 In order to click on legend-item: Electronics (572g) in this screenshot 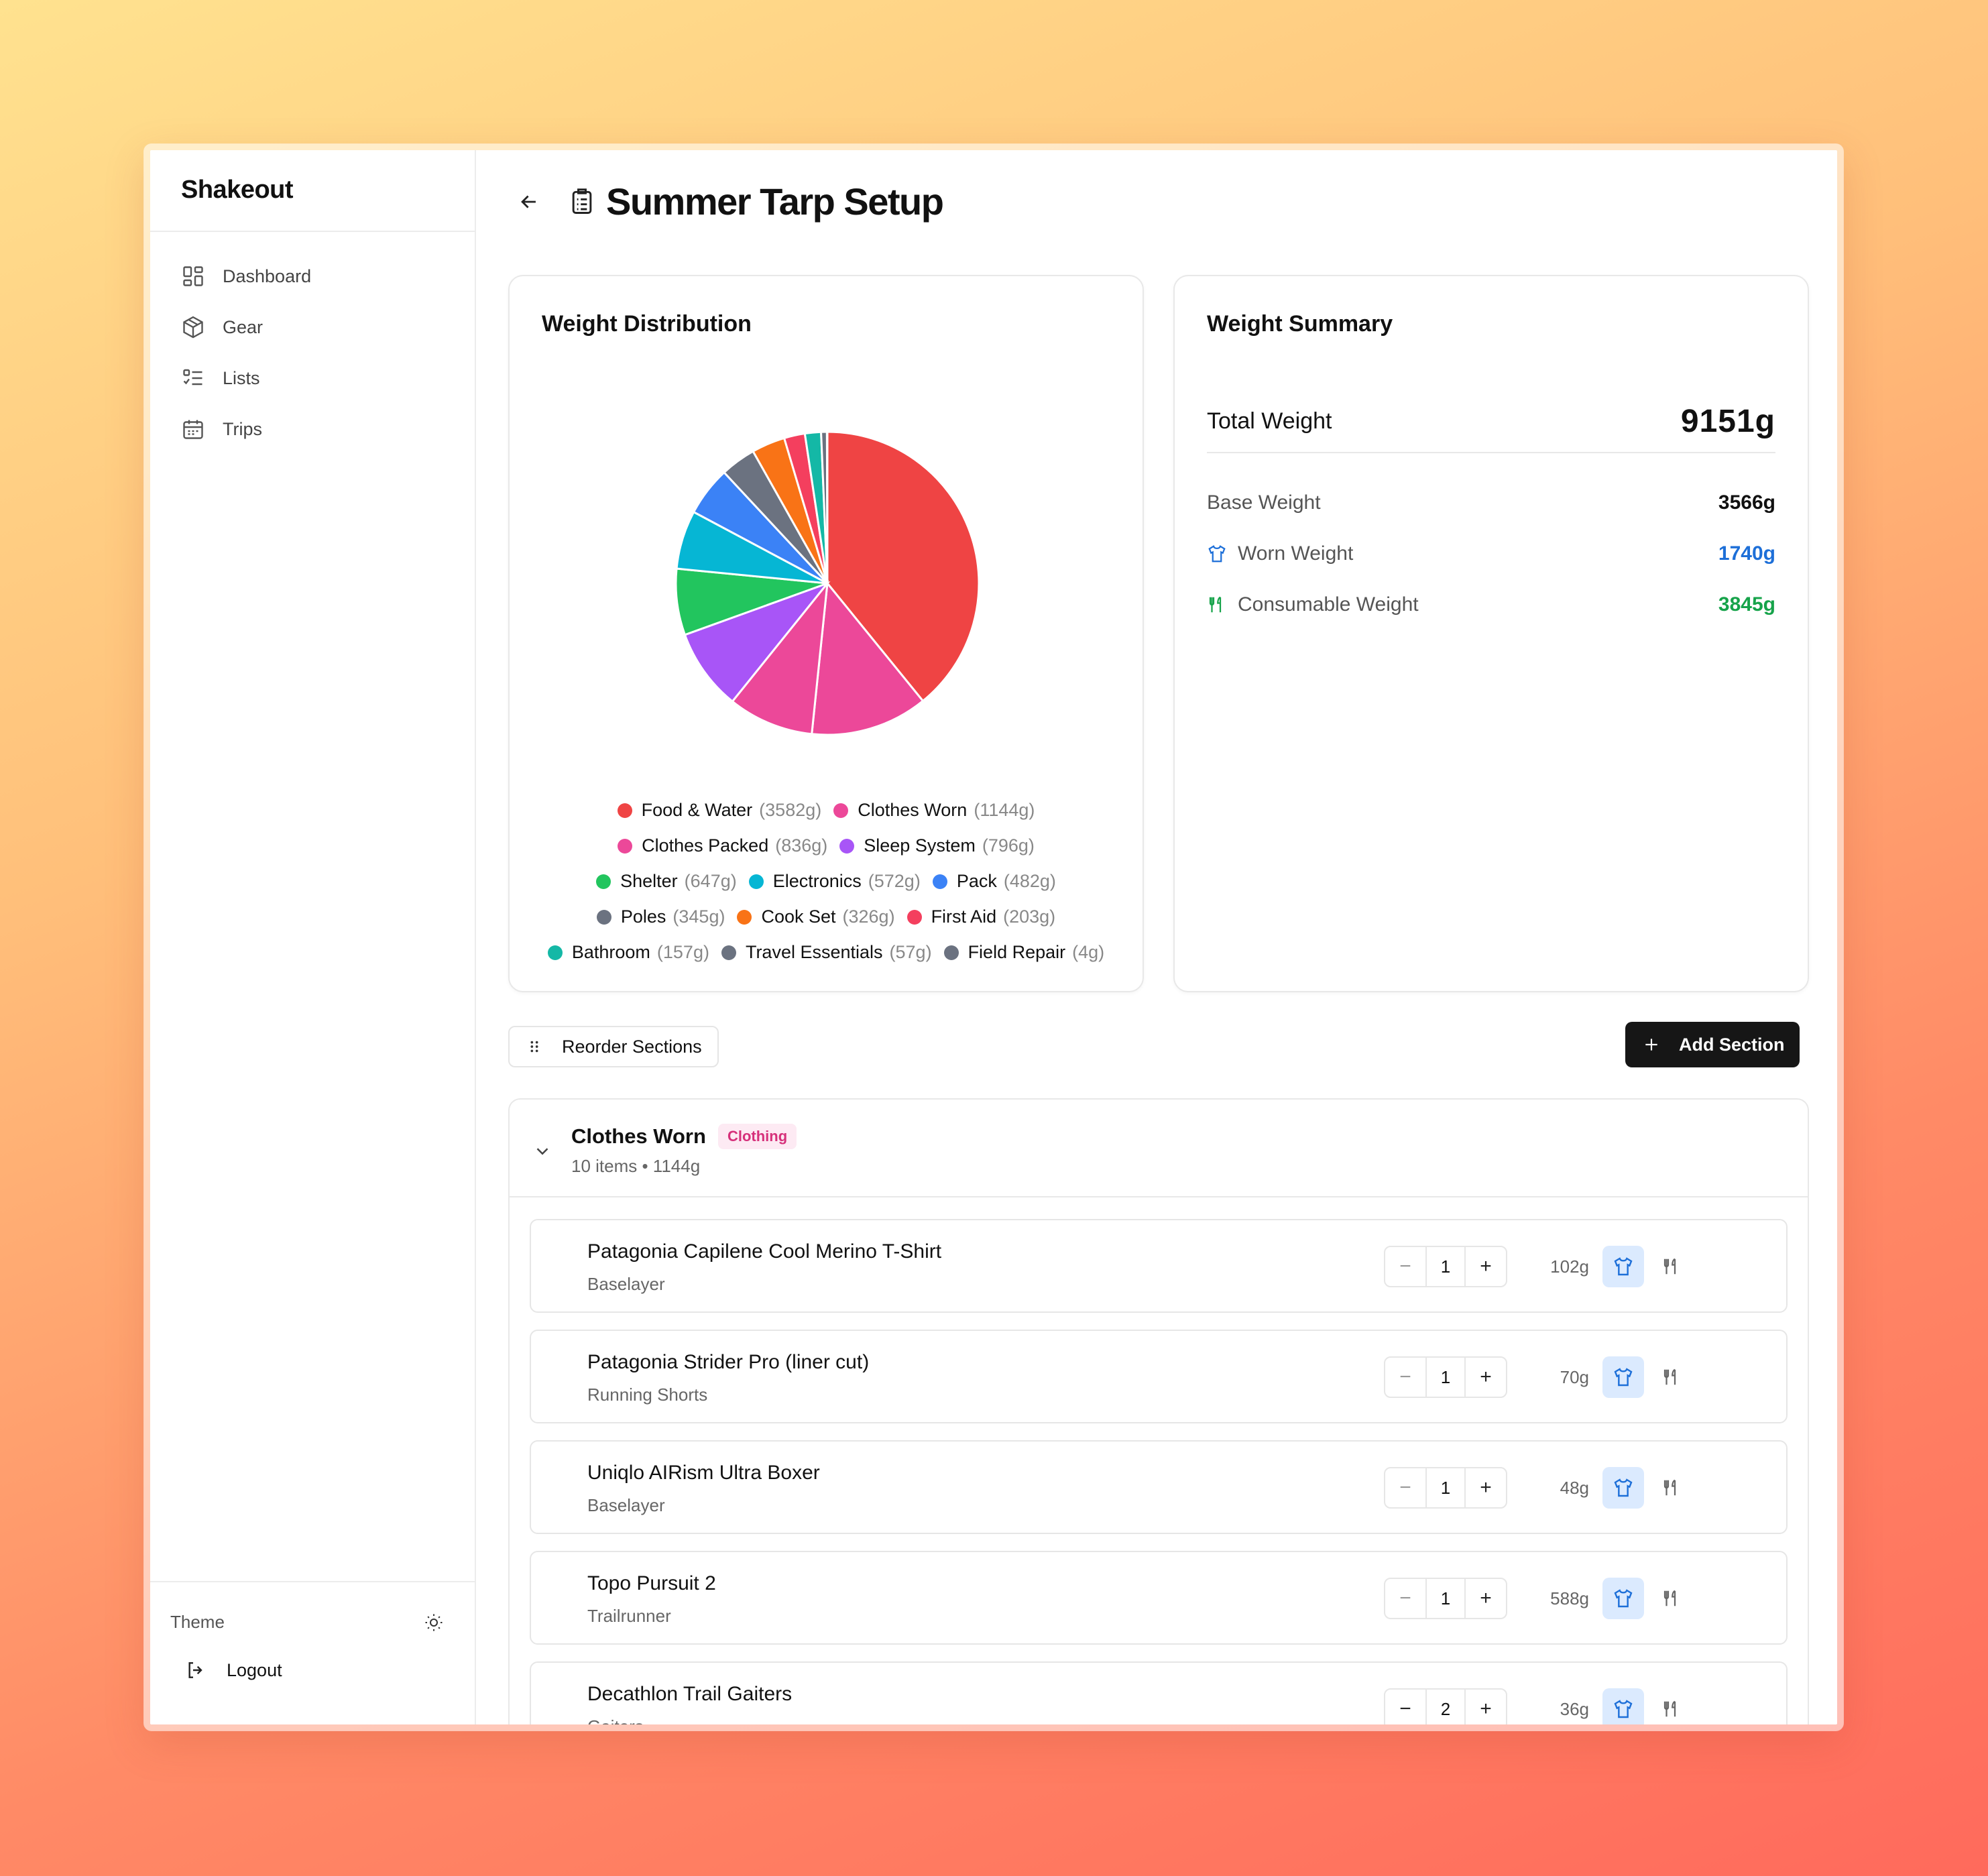, I will do `click(834, 881)`.